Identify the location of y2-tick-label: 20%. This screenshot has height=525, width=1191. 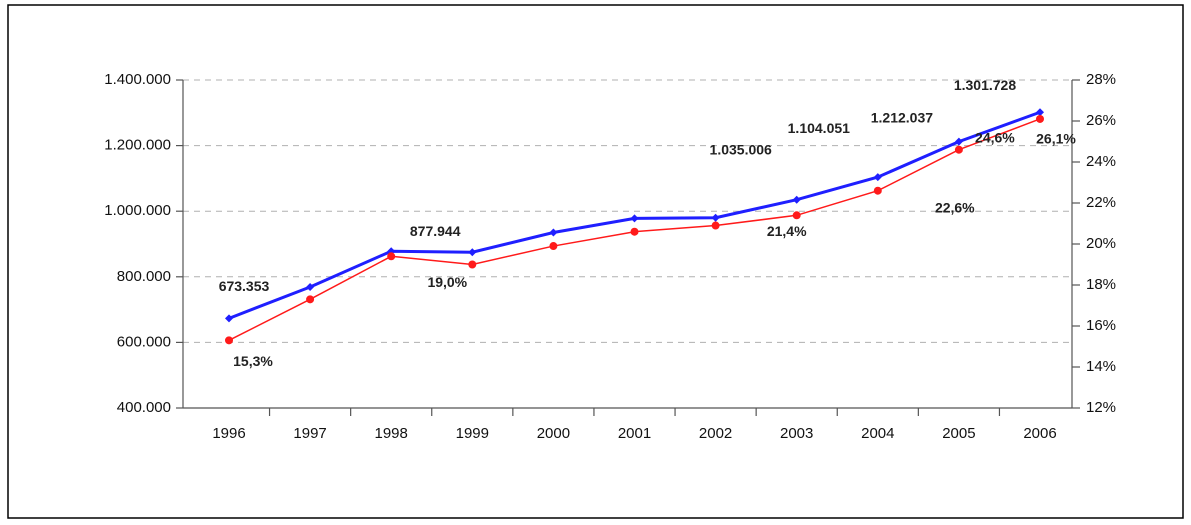
(1101, 243).